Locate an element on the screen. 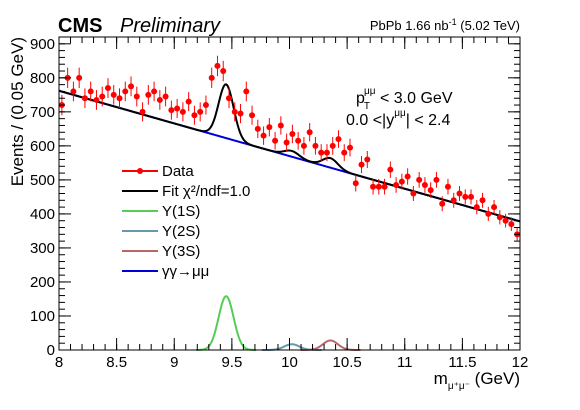  legend-label: Υ(3S) is located at coordinates (181, 251).